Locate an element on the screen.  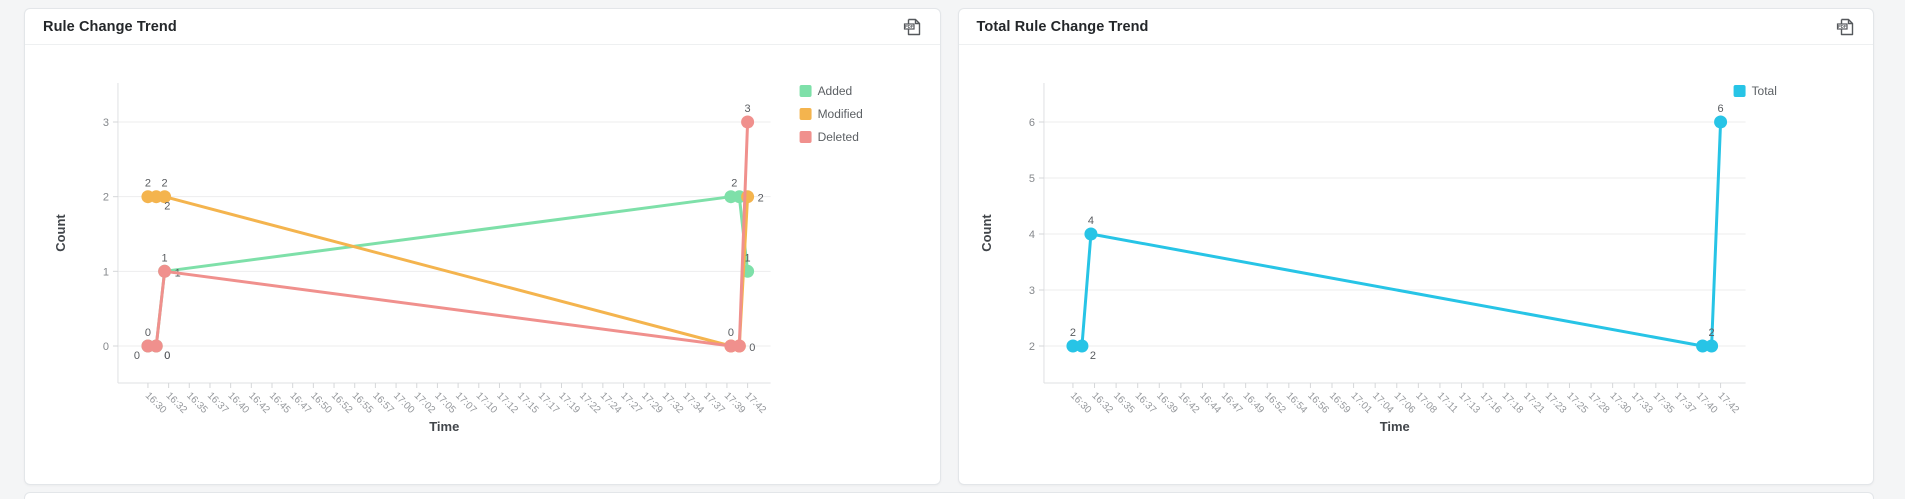
svg-text: 17:23 is located at coordinates (1555, 403).